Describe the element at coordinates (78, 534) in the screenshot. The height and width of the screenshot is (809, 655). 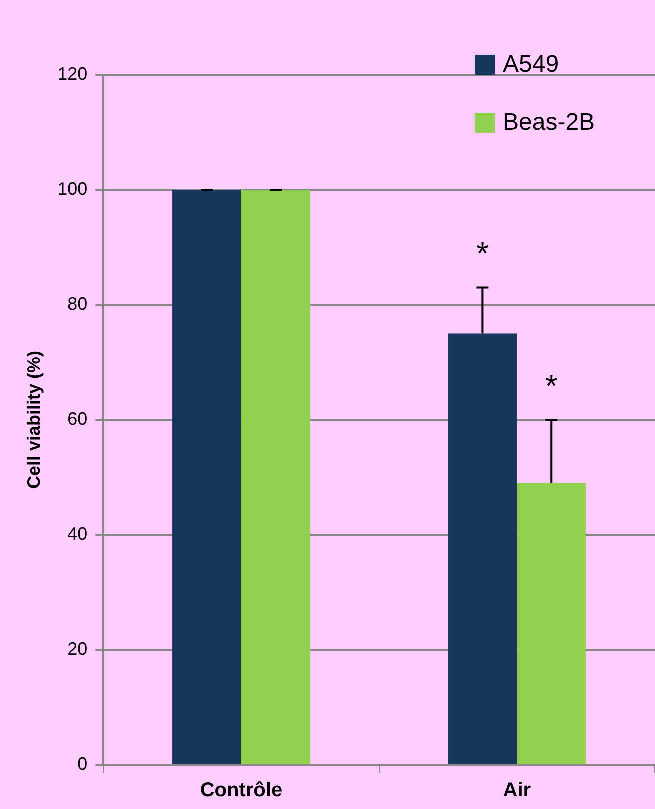
I see `y-tick-label: 40` at that location.